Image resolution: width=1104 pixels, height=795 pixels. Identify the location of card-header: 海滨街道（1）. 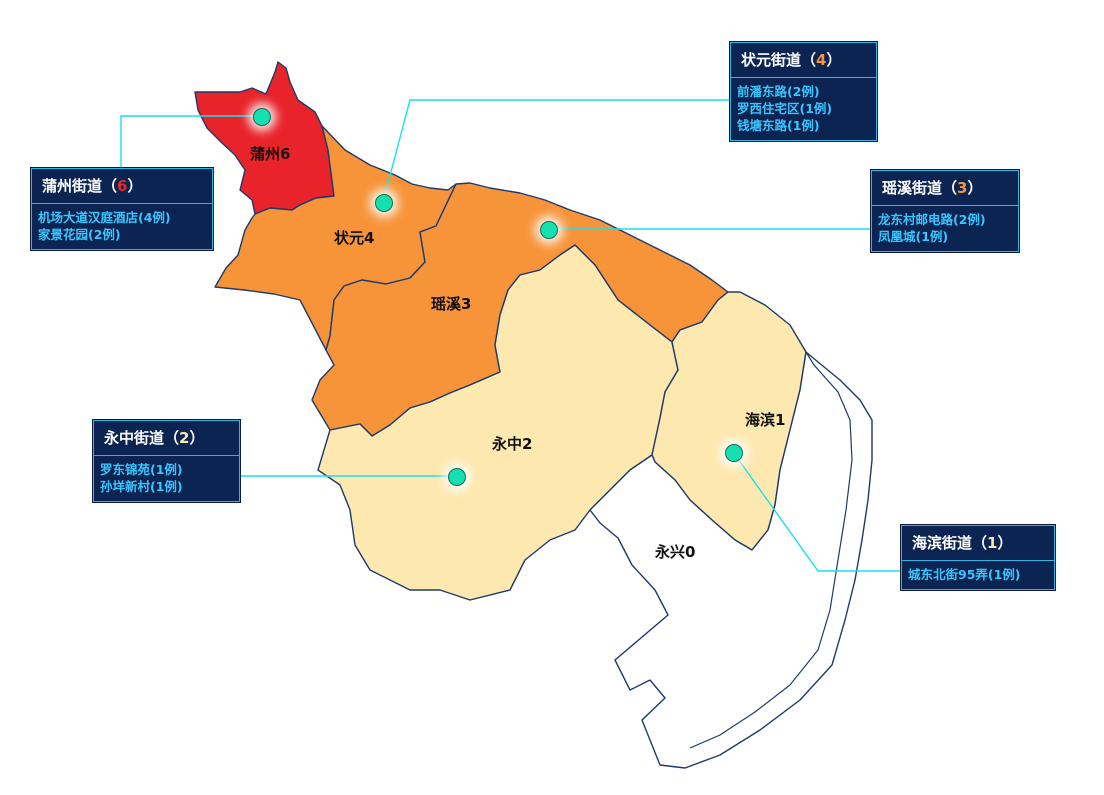
(978, 543).